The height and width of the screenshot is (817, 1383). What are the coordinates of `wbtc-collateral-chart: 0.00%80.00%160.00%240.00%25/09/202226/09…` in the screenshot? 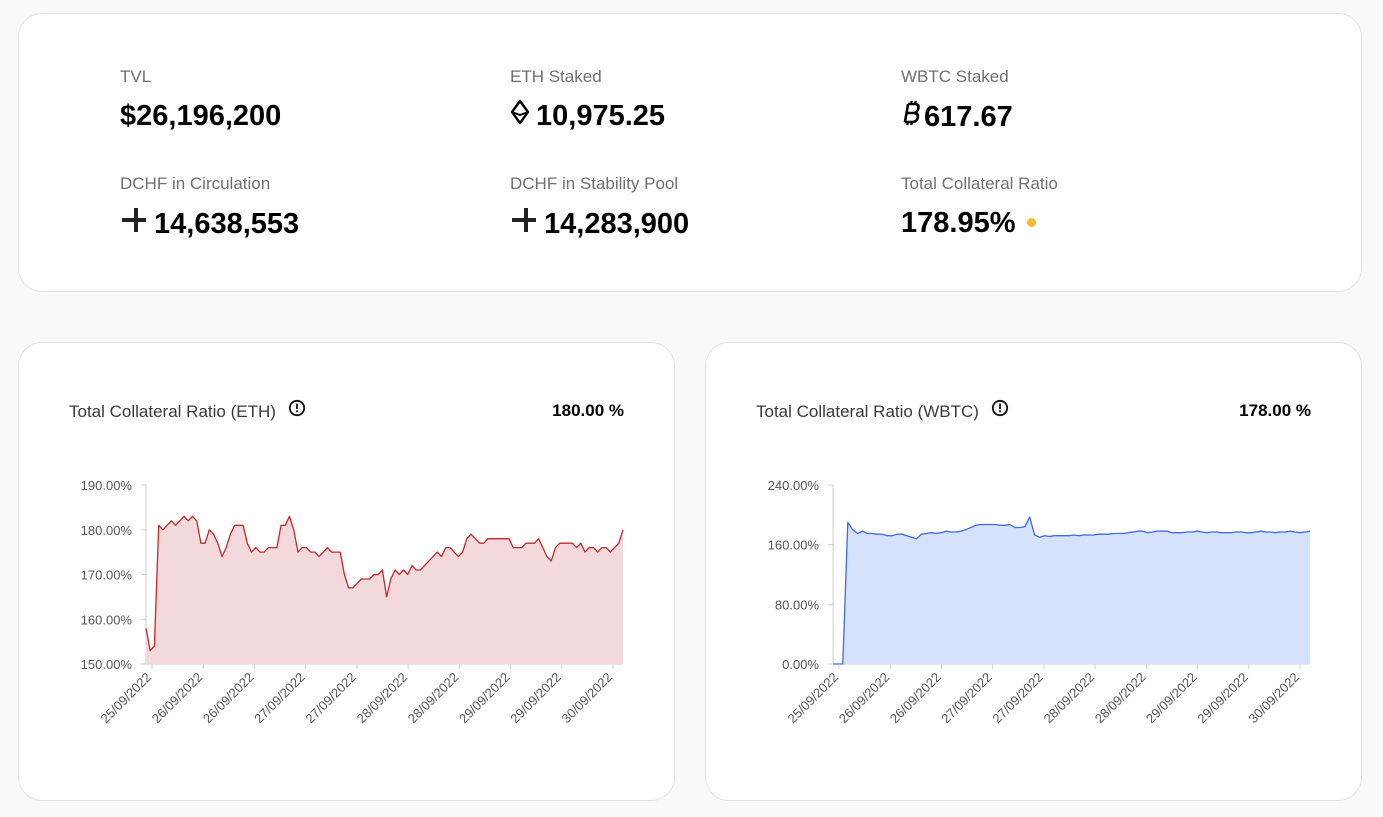 It's located at (1039, 602).